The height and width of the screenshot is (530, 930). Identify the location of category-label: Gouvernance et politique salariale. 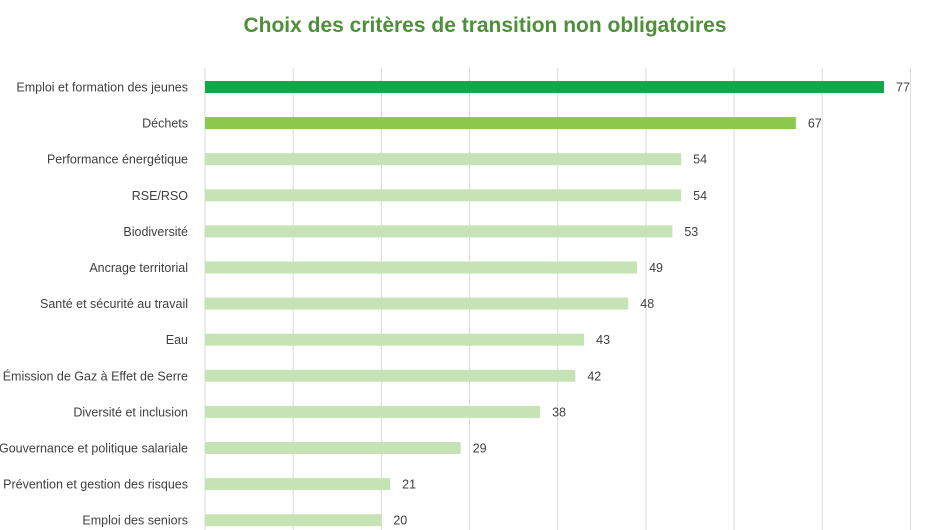
(94, 449).